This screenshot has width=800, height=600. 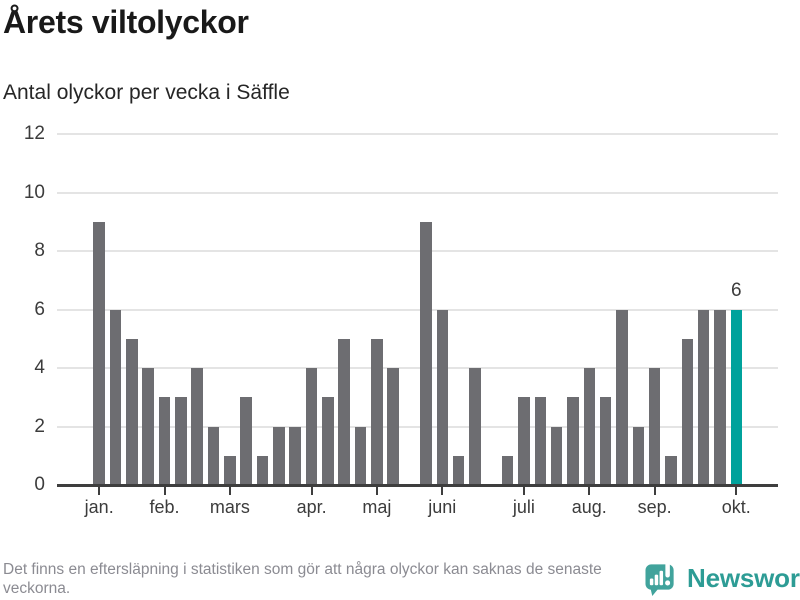 What do you see at coordinates (736, 290) in the screenshot?
I see `highlighted-bar-value-label: 6` at bounding box center [736, 290].